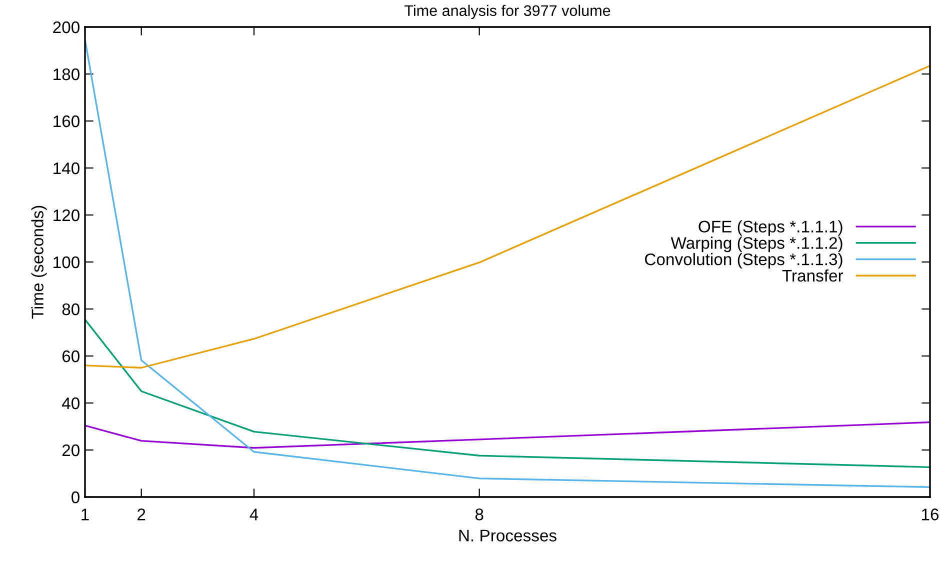 This screenshot has height=561, width=948. Describe the element at coordinates (770, 228) in the screenshot. I see `legend-label: OFE (Steps *.1.1.1)` at that location.